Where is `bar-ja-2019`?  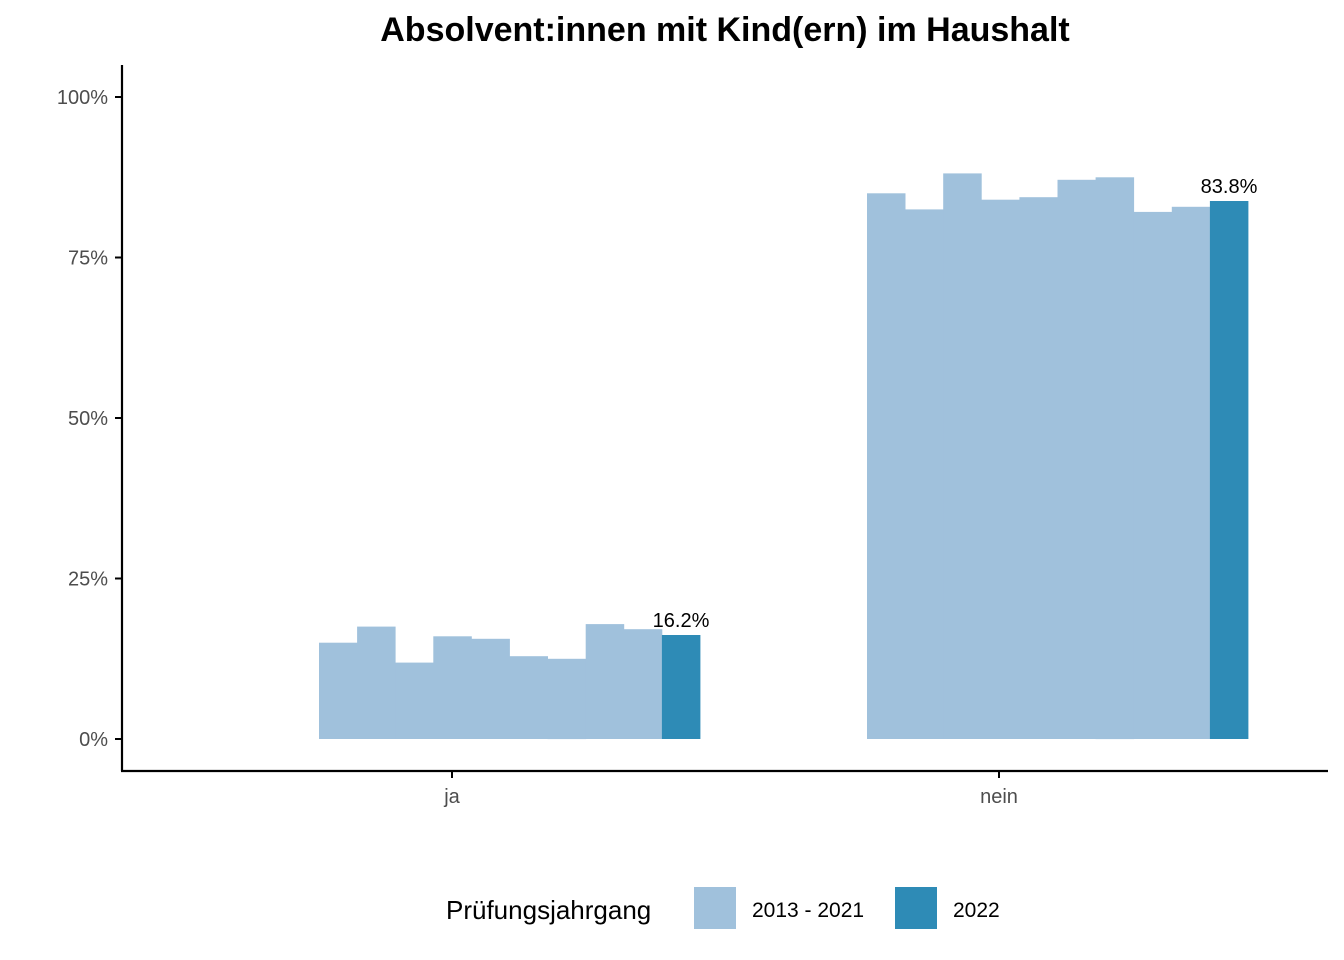 bar-ja-2019 is located at coordinates (567, 699).